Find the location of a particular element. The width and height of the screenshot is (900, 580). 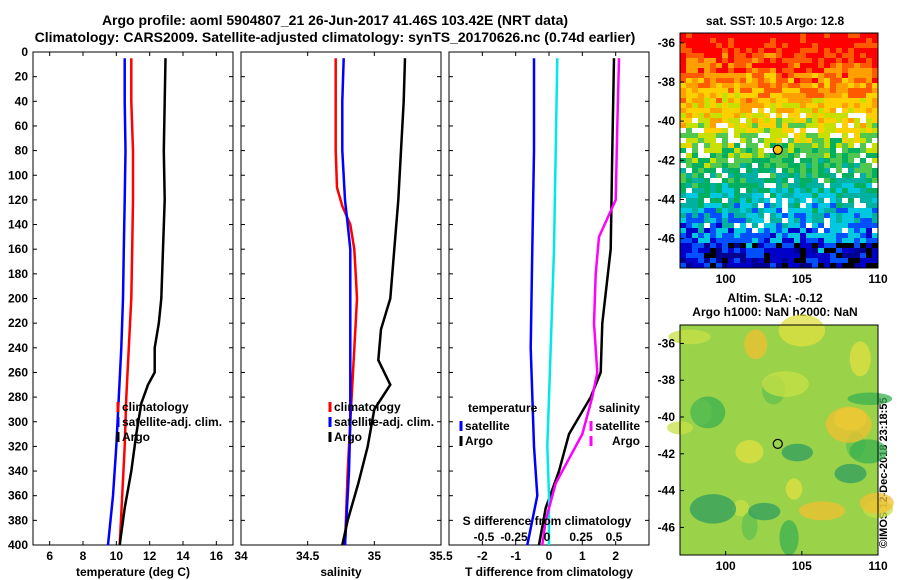

altimetry-map-subtitle: Argo h1000: NaN h2000: NaN is located at coordinates (775, 312).